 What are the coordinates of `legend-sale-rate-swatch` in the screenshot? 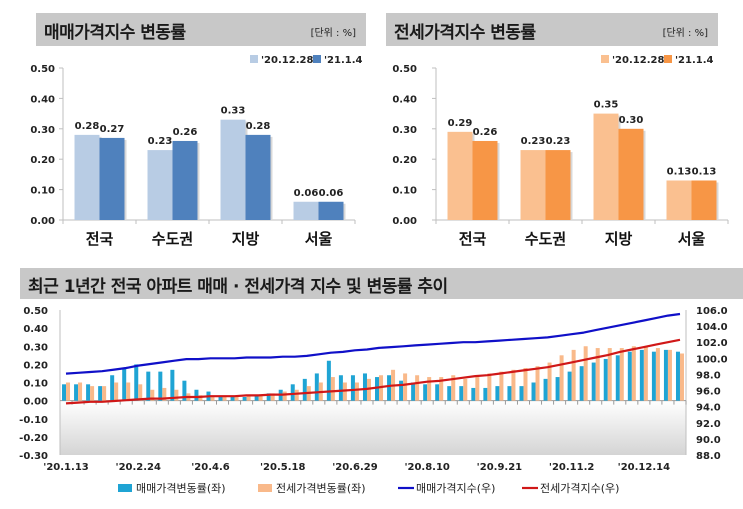 It's located at (125, 488).